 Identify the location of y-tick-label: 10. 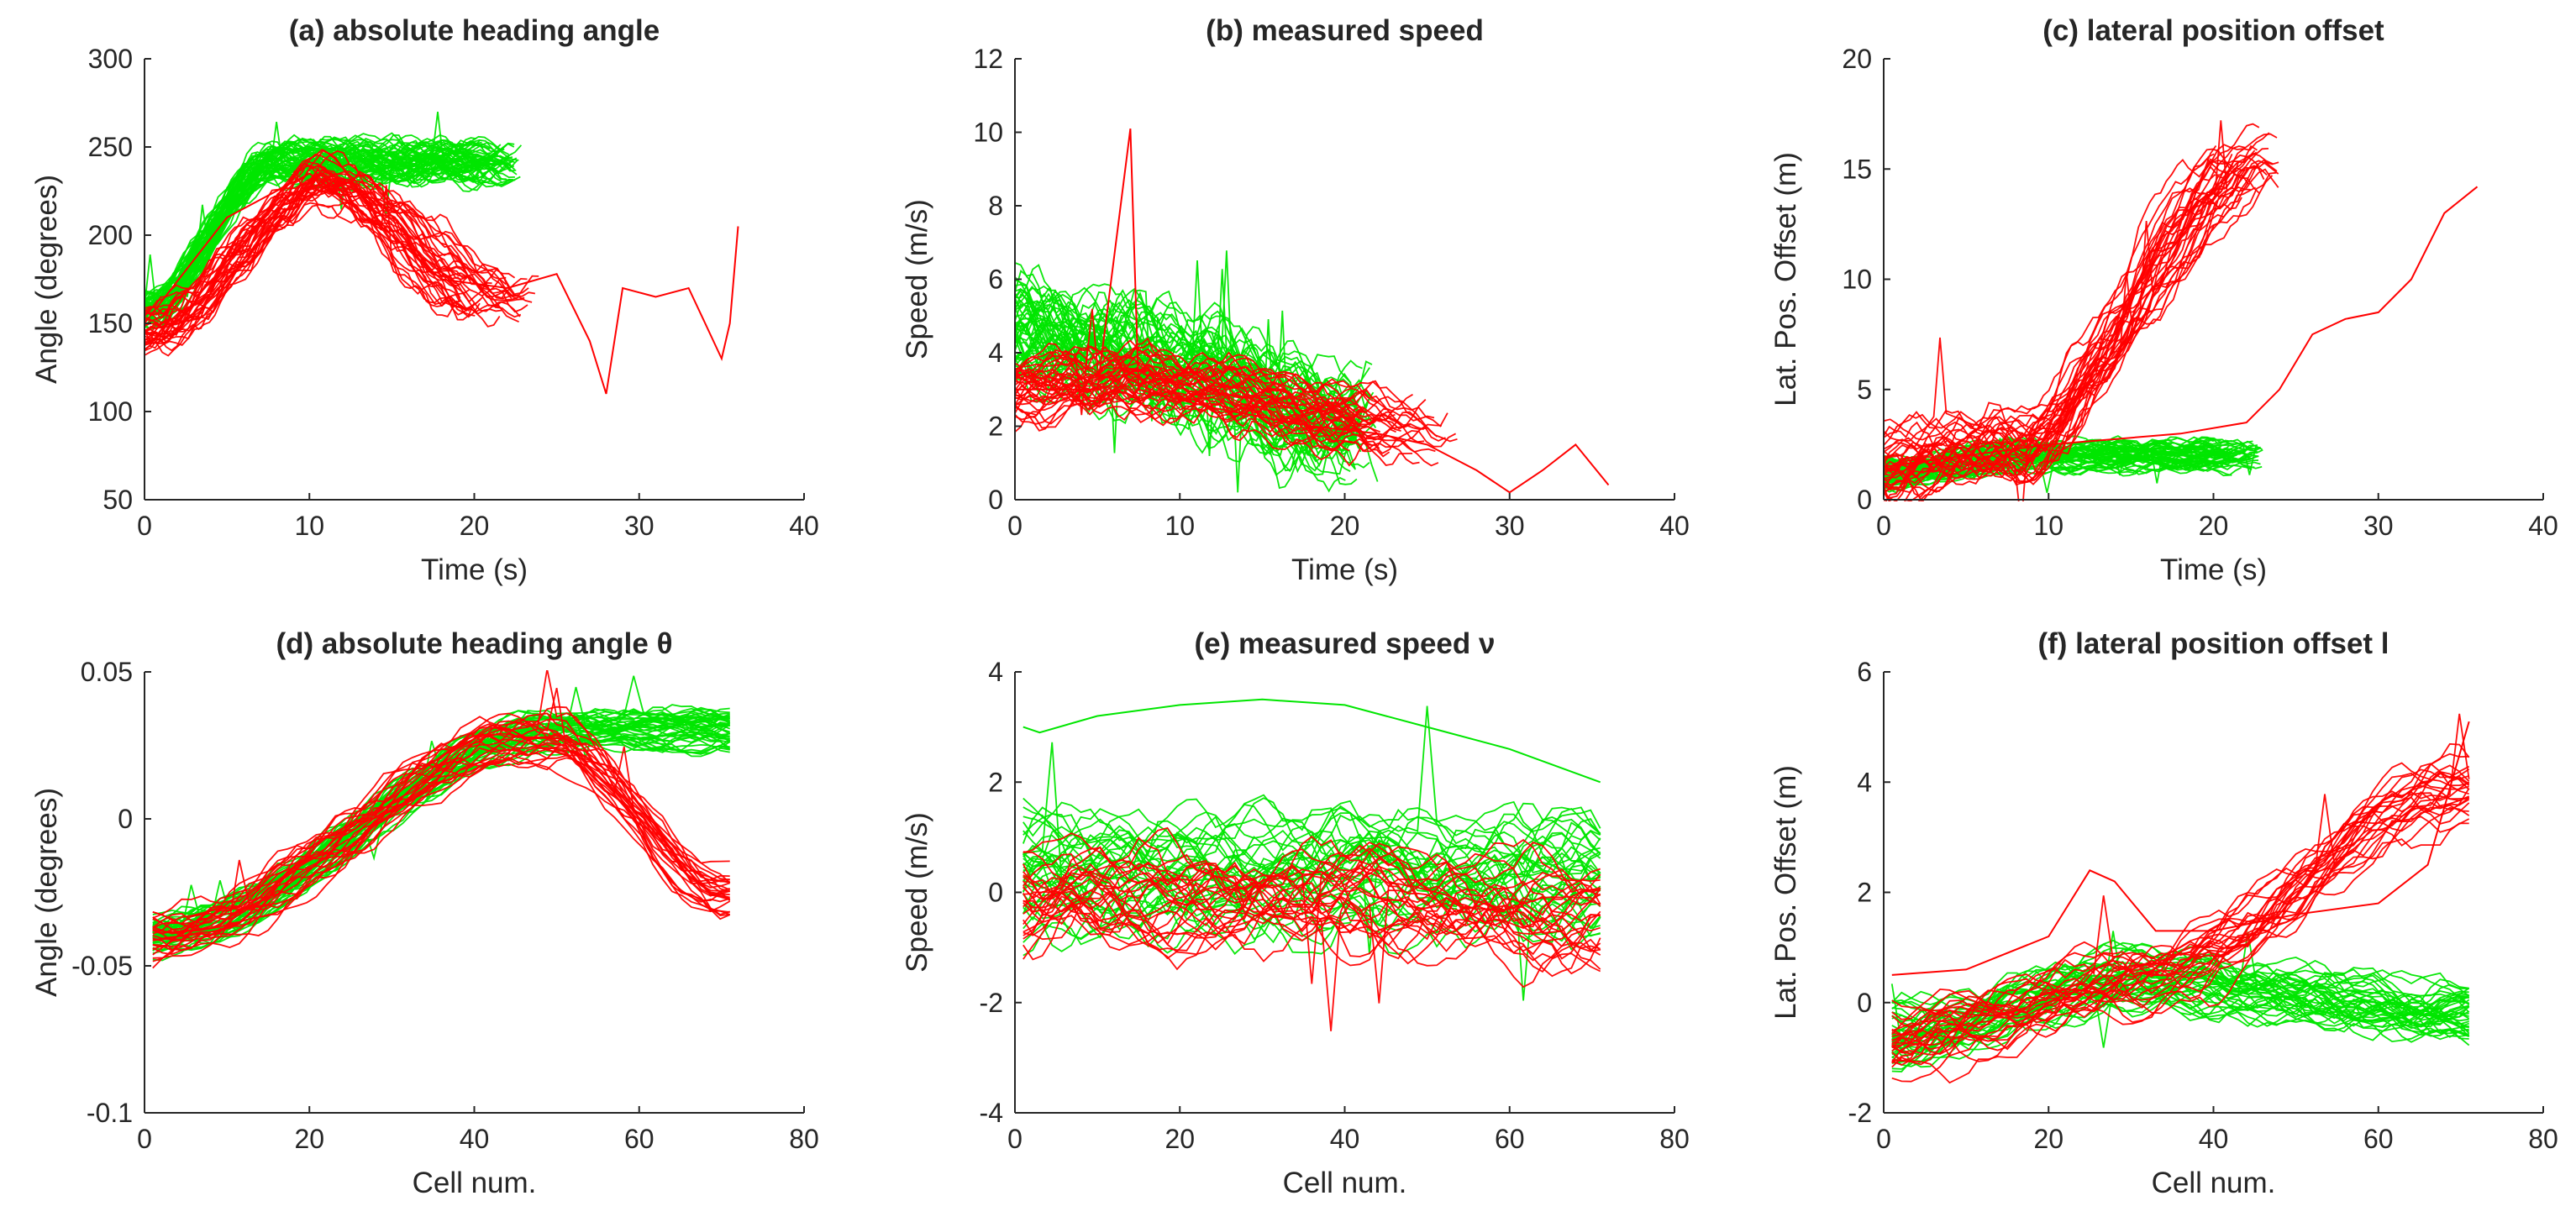
(988, 133).